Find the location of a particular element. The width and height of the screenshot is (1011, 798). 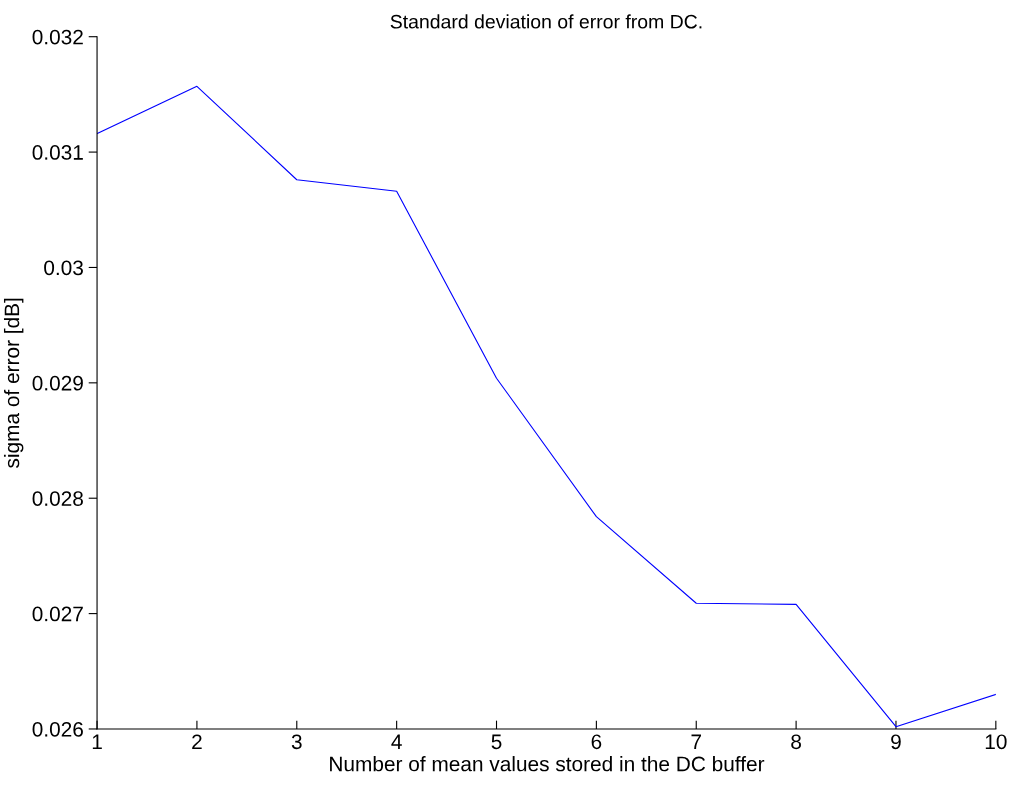

y-tick-label: 0.028 is located at coordinates (57, 498).